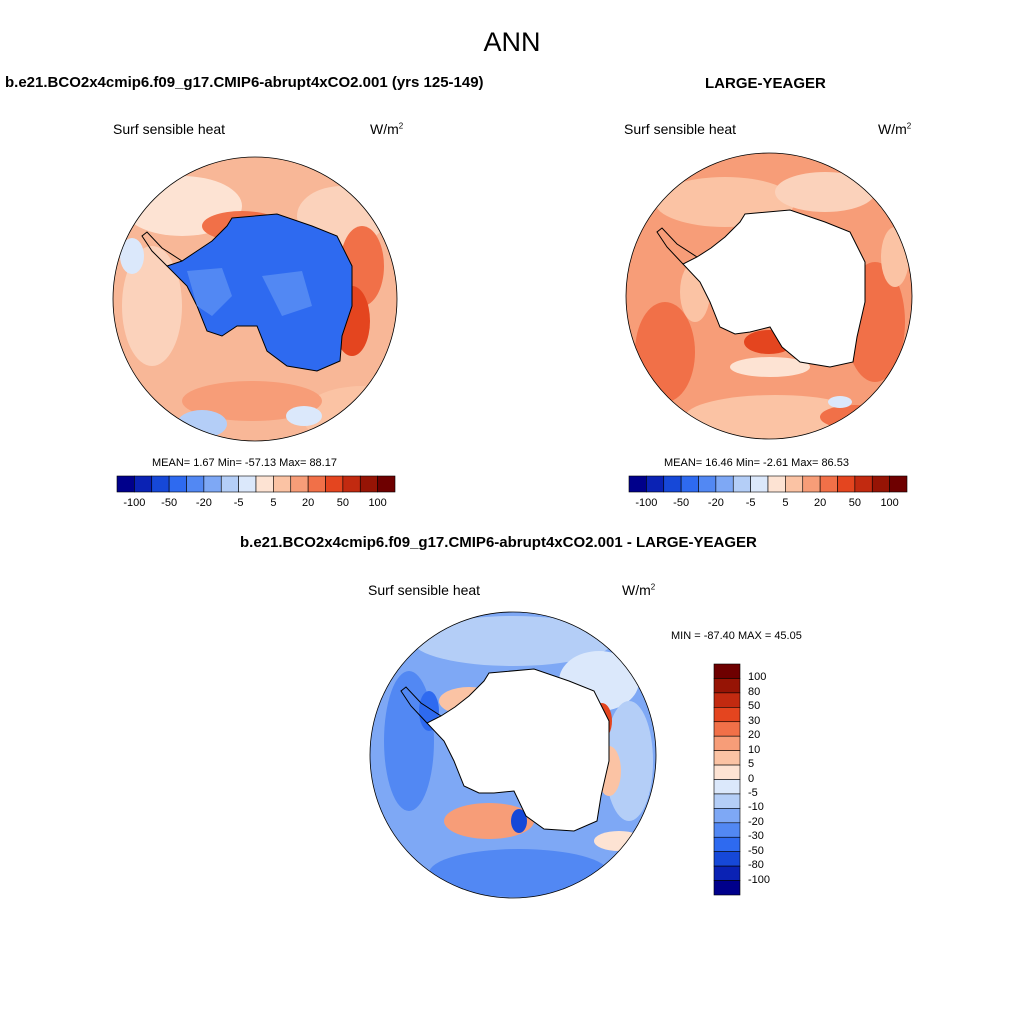  I want to click on polar-map-obs, so click(769, 296).